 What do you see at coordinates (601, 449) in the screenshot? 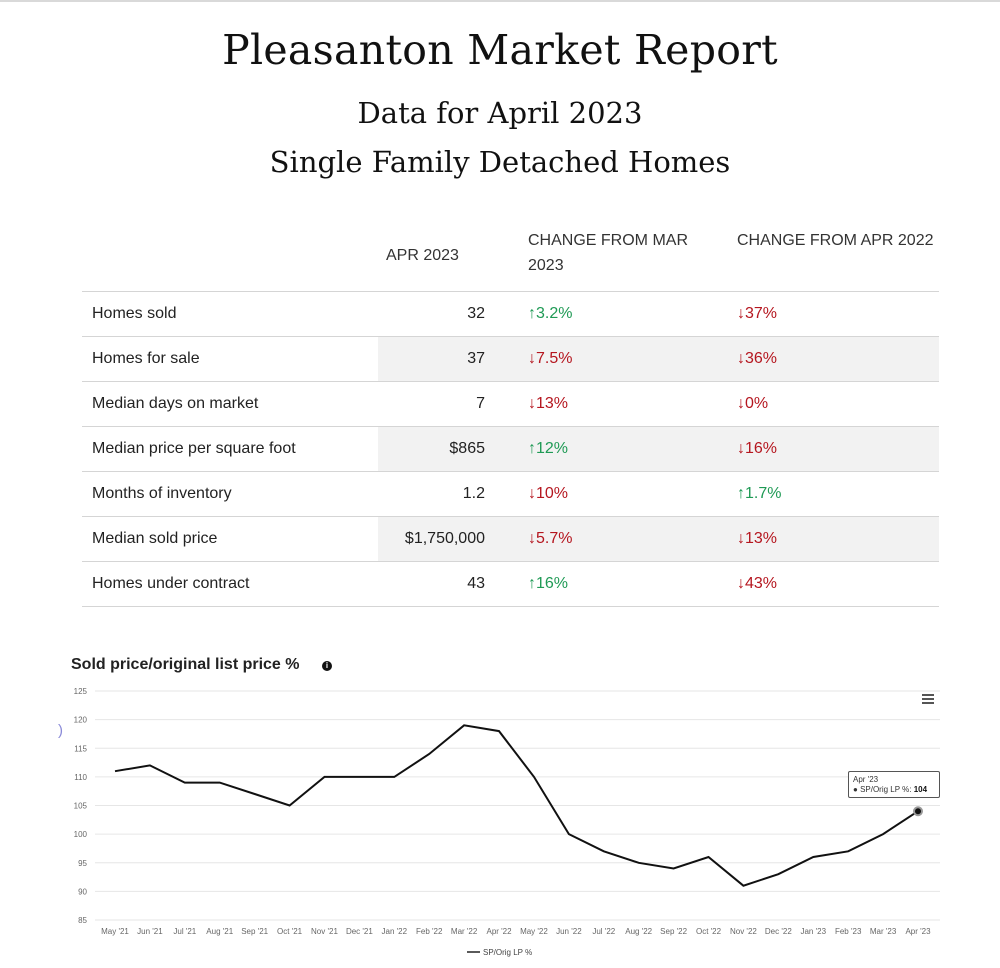
I see `row-change-mom: ↑12%` at bounding box center [601, 449].